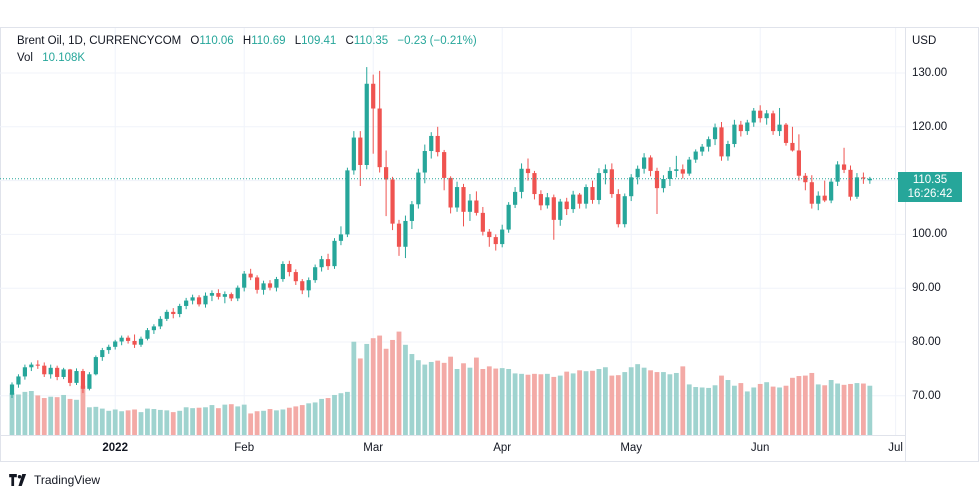  Describe the element at coordinates (895, 448) in the screenshot. I see `time-axis-label: Jul` at that location.